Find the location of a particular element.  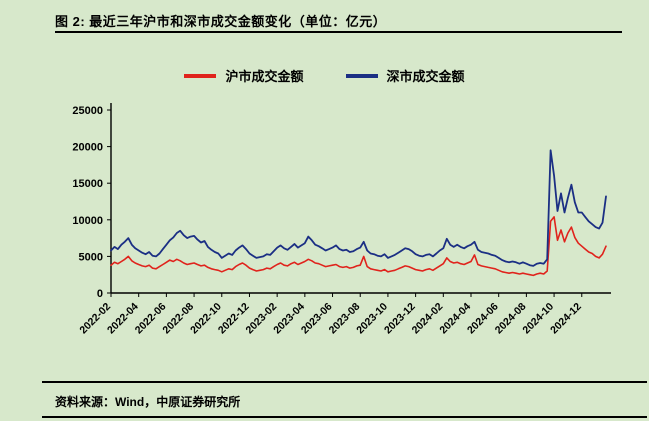

shenzhen-line-swatch is located at coordinates (361, 75).